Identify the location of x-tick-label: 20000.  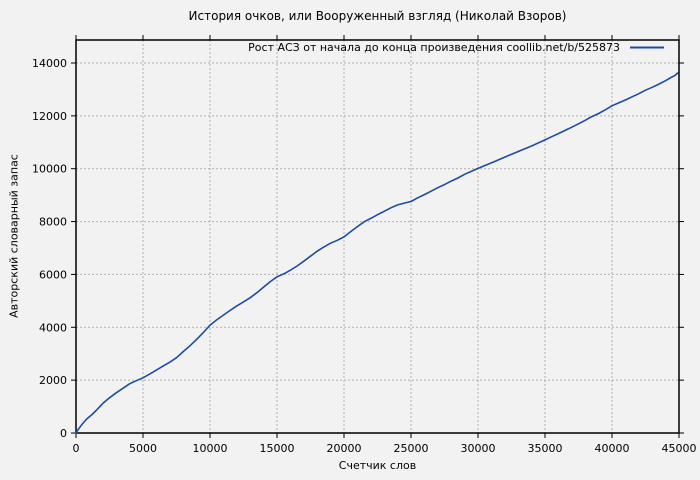
(344, 448).